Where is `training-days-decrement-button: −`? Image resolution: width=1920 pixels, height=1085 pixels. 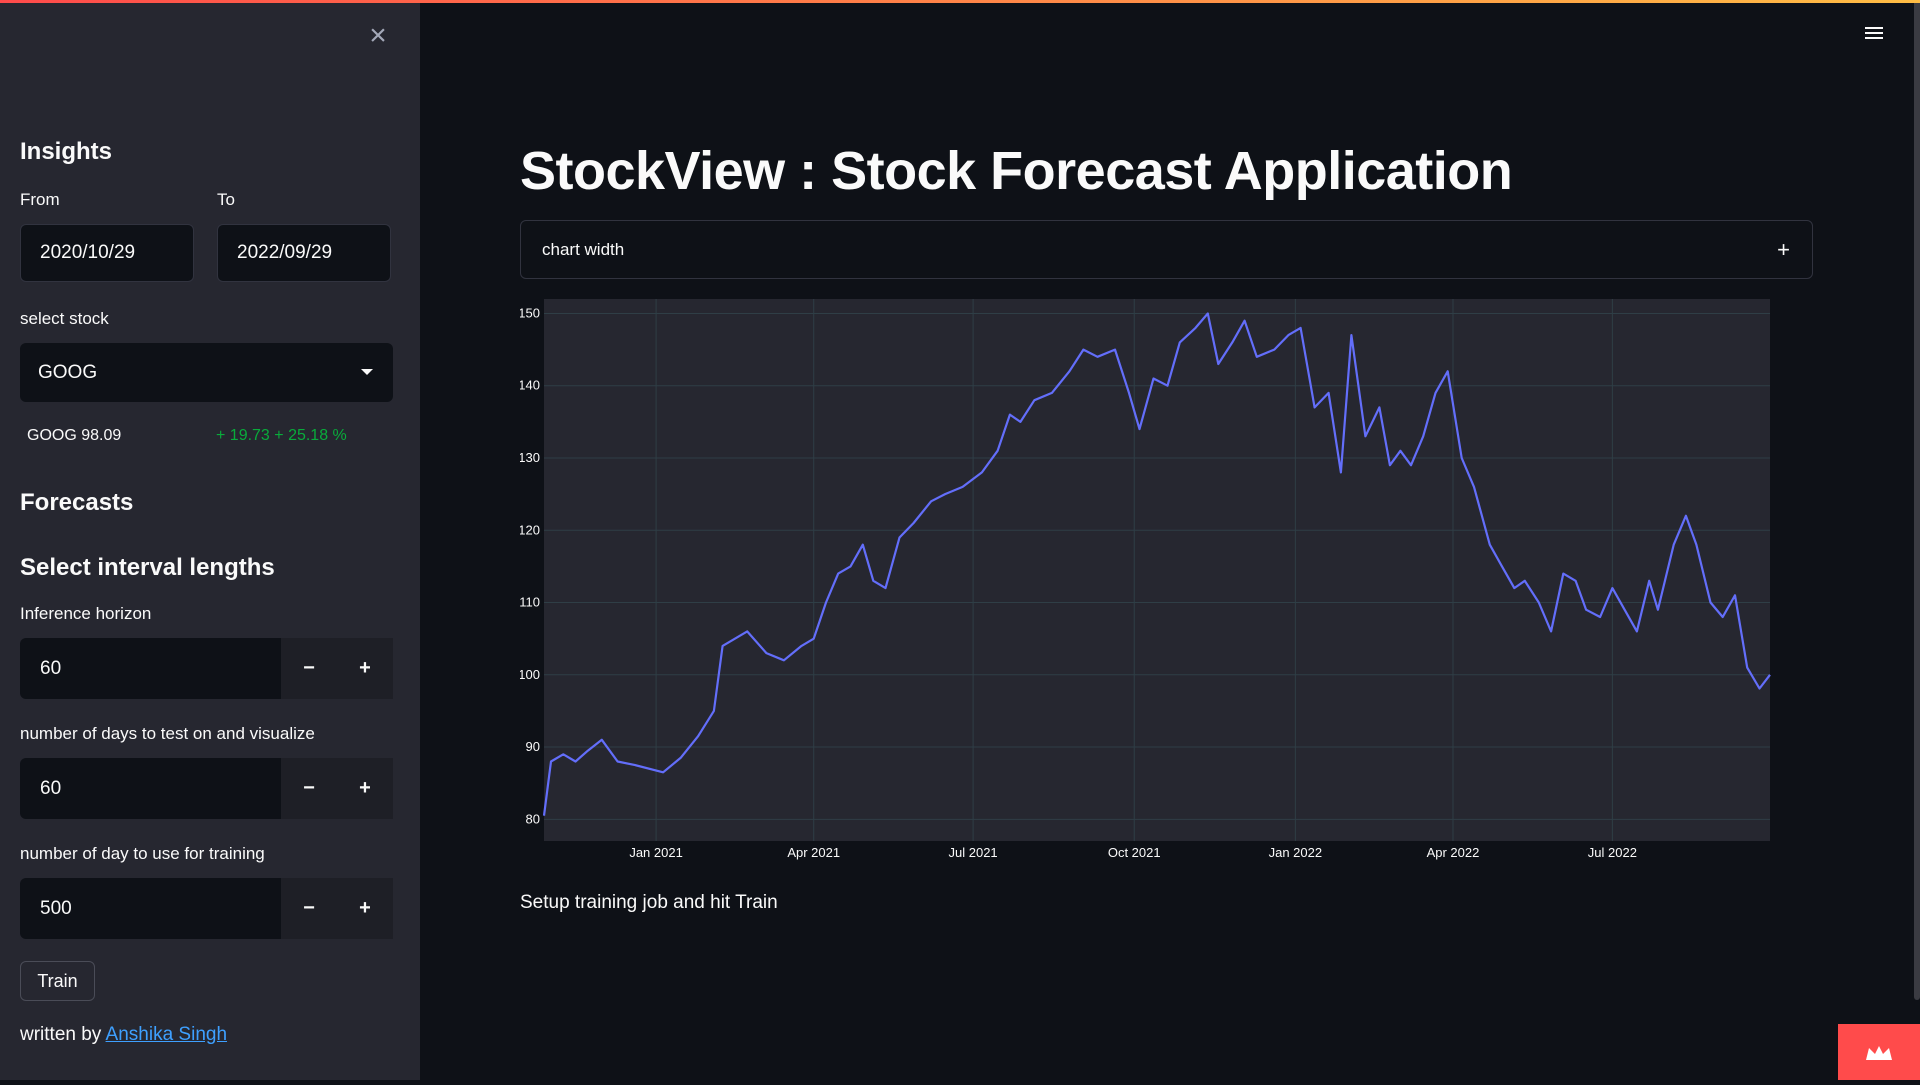 training-days-decrement-button: − is located at coordinates (309, 908).